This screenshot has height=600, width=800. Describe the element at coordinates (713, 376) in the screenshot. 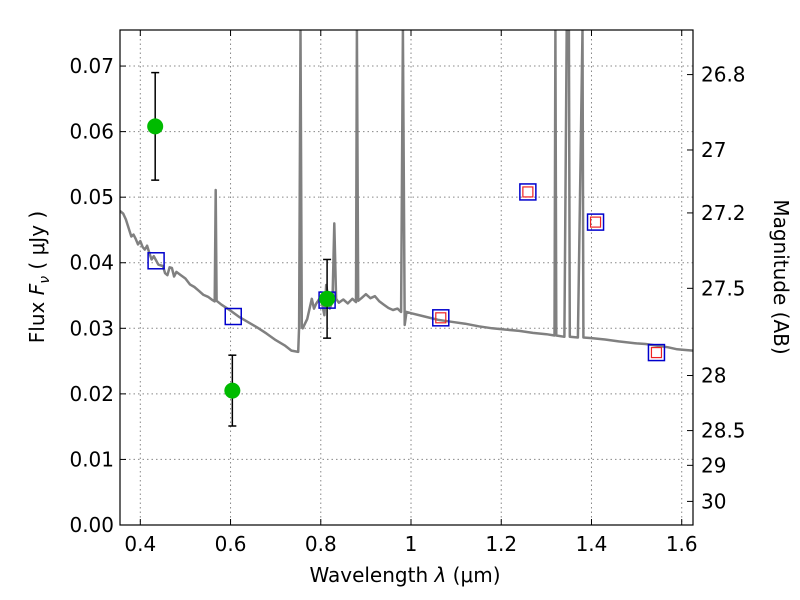

I see `y2-tick-label: 28` at that location.